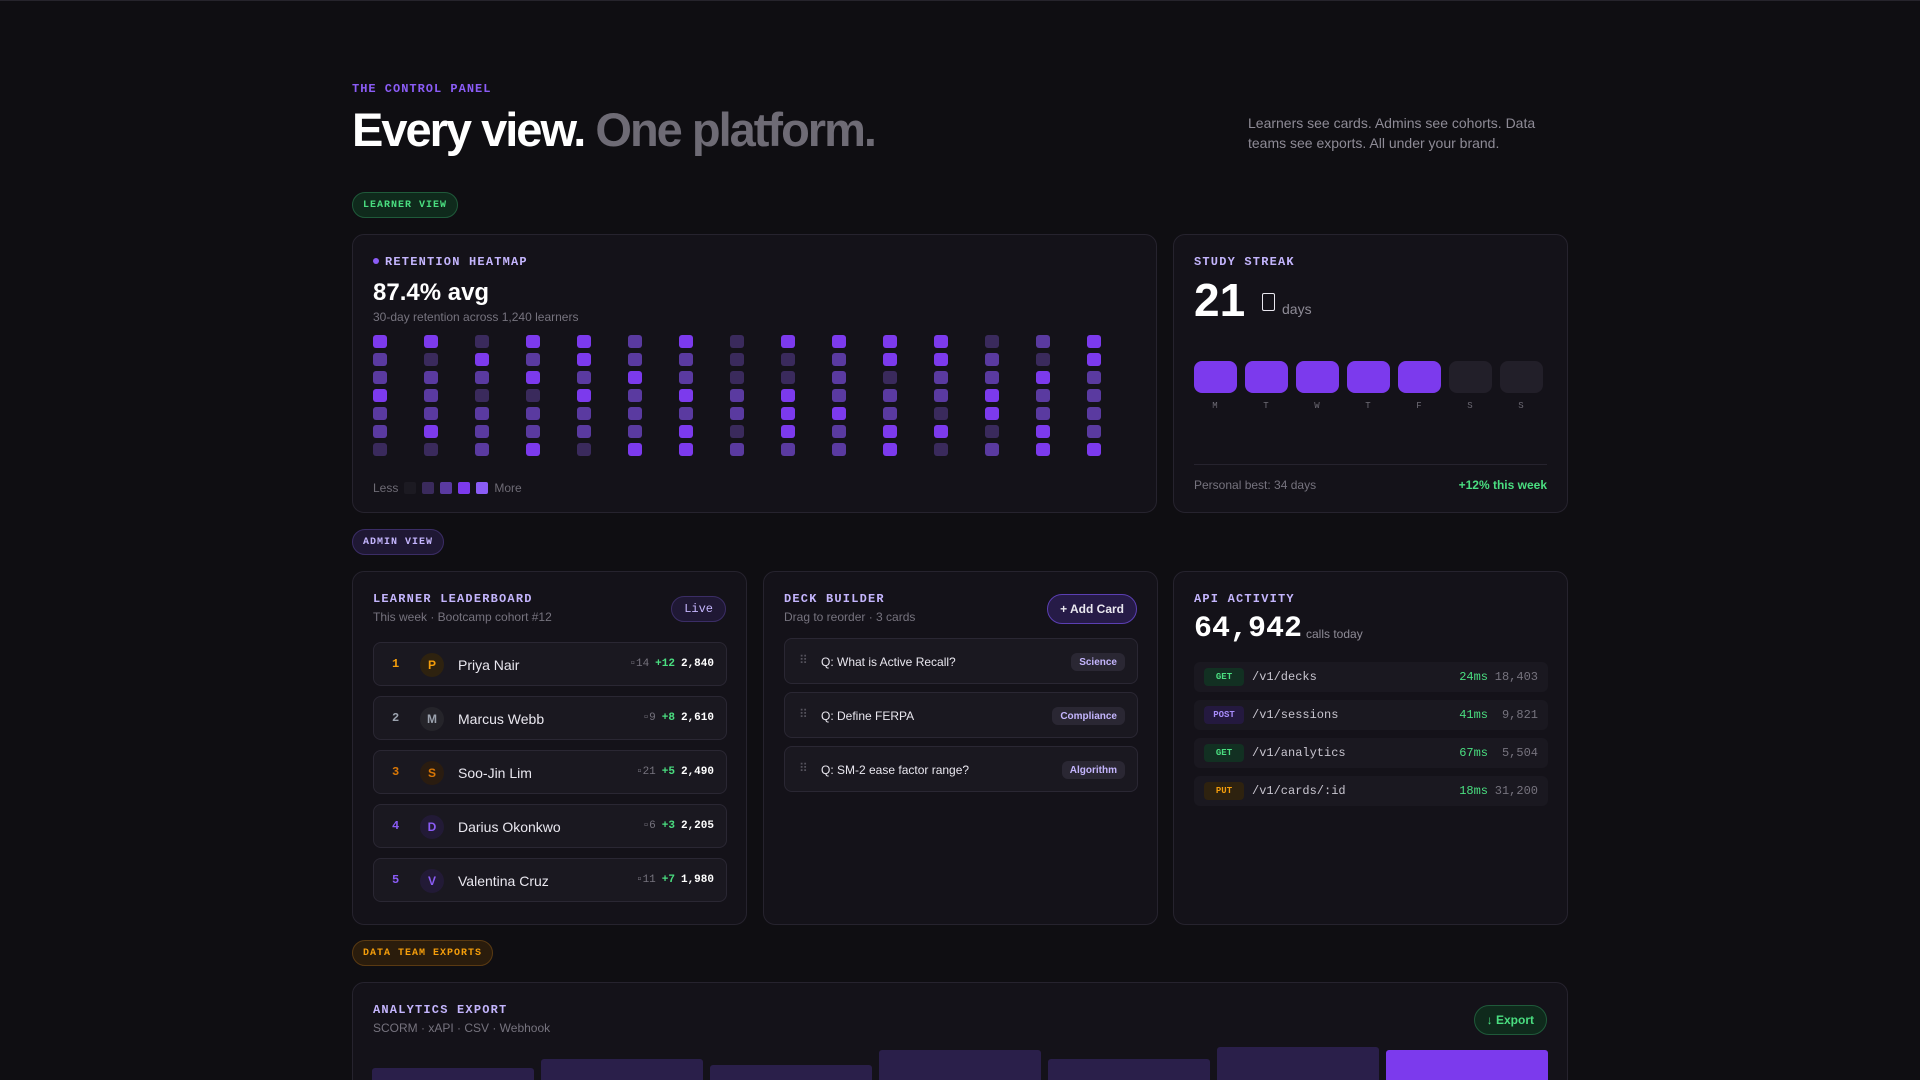  I want to click on avatar: M, so click(432, 719).